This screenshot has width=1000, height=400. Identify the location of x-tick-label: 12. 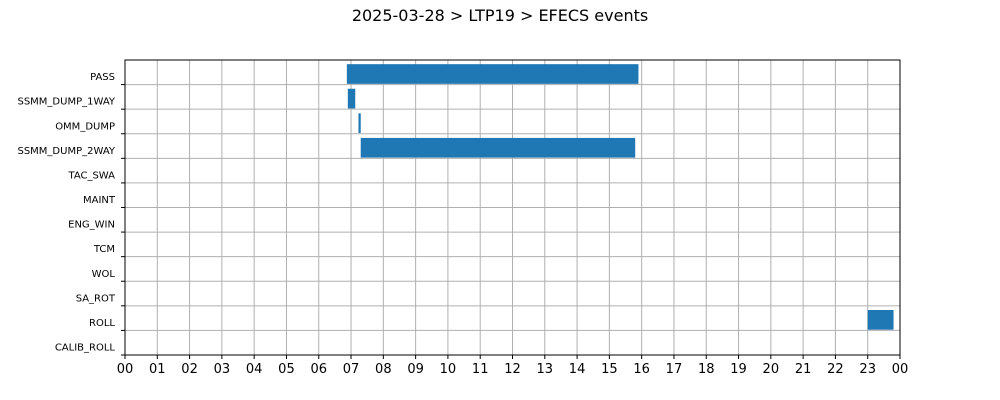
(512, 369).